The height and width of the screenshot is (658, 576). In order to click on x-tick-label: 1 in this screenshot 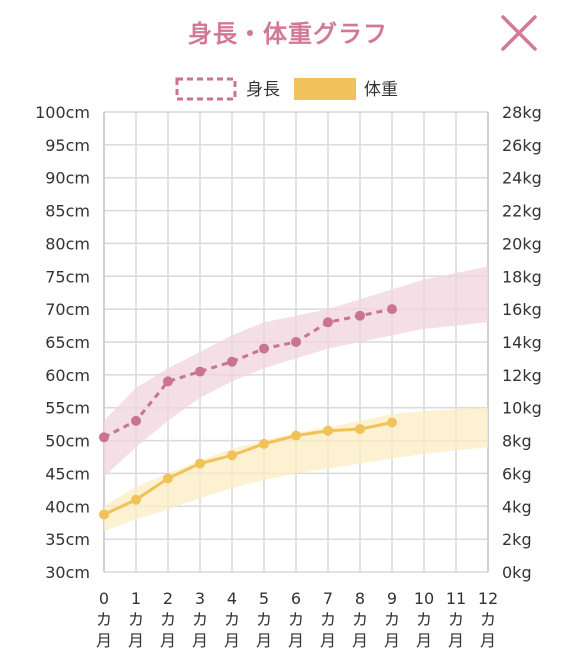, I will do `click(136, 598)`.